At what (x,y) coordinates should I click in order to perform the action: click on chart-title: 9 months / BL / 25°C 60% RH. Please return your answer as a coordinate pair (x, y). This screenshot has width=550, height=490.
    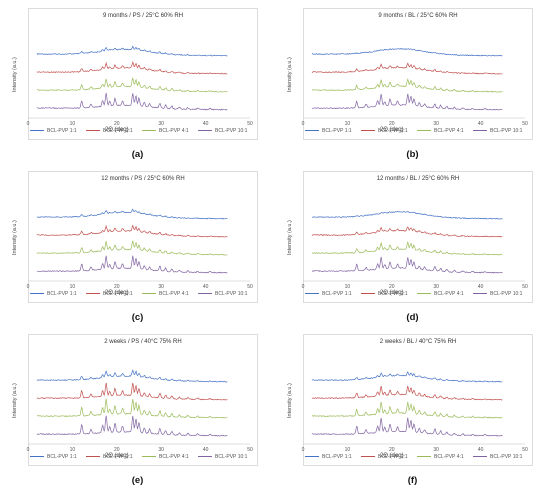
    Looking at the image, I should click on (418, 16).